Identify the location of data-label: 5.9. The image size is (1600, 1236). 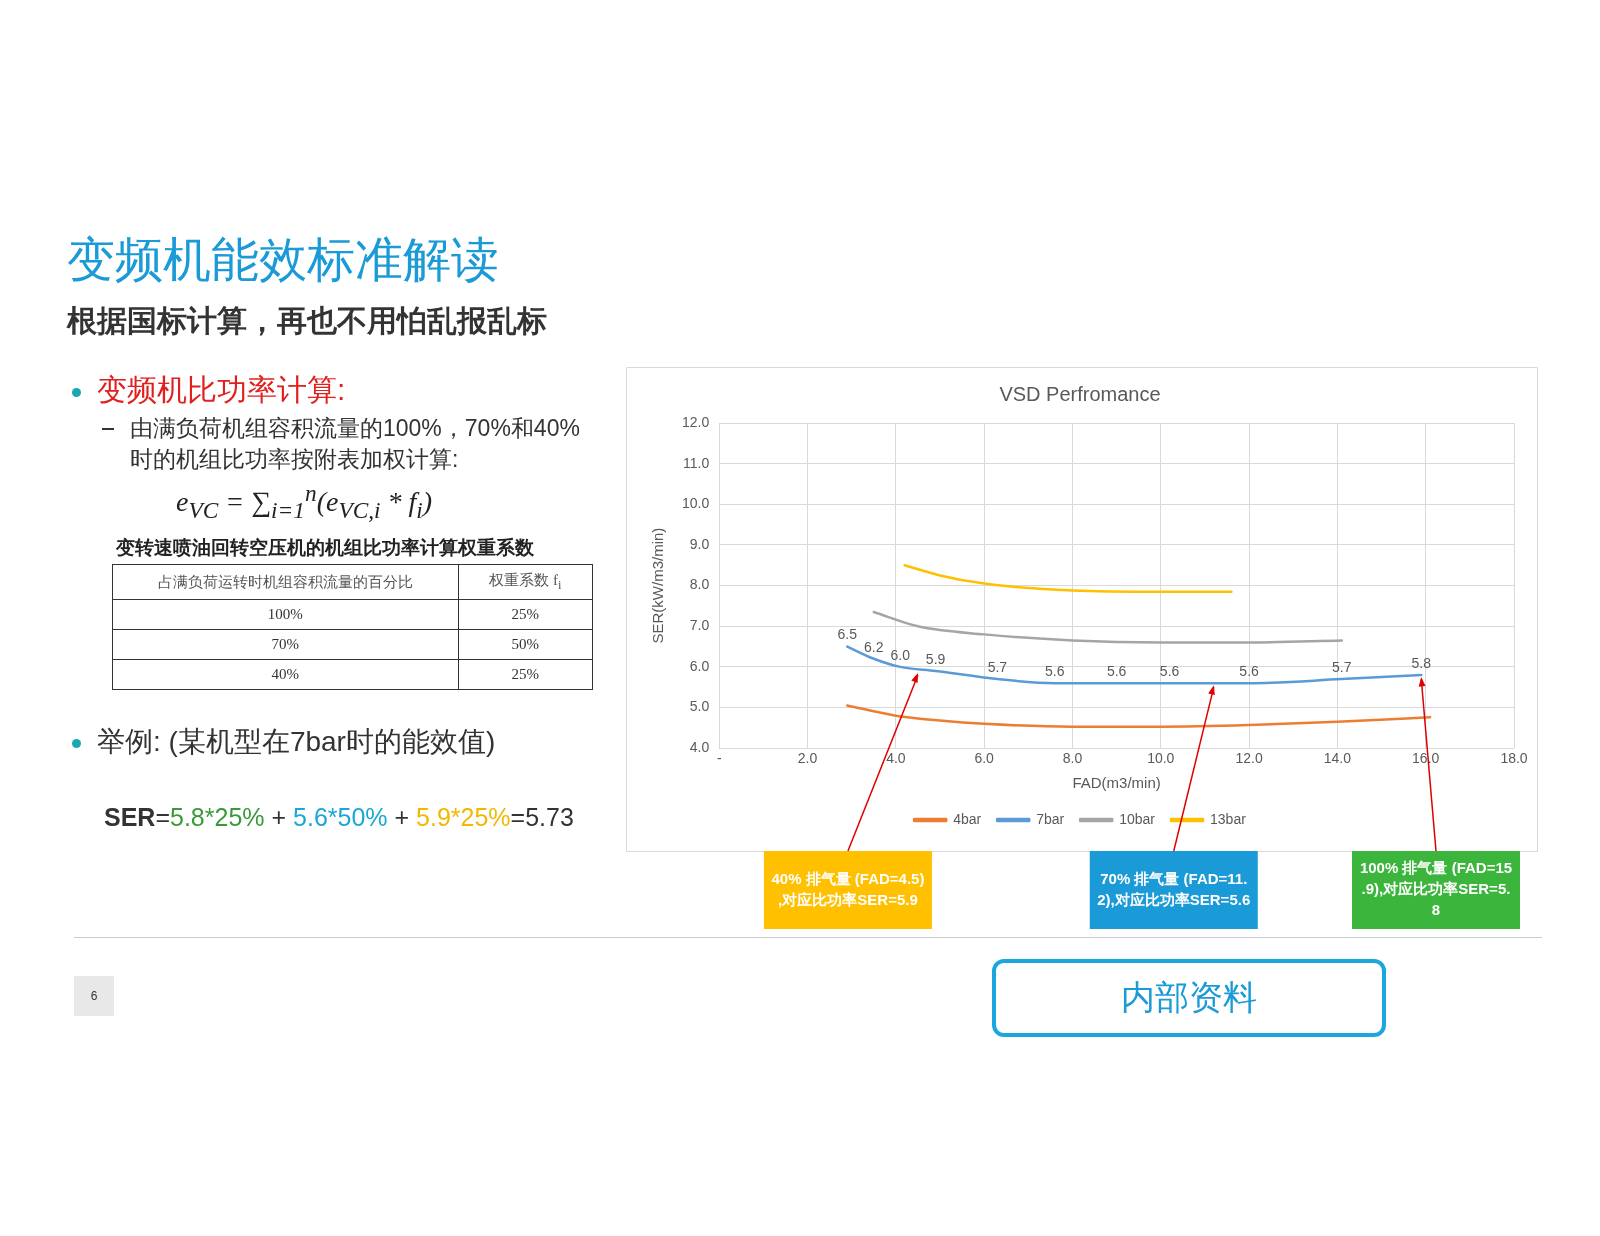
(935, 658).